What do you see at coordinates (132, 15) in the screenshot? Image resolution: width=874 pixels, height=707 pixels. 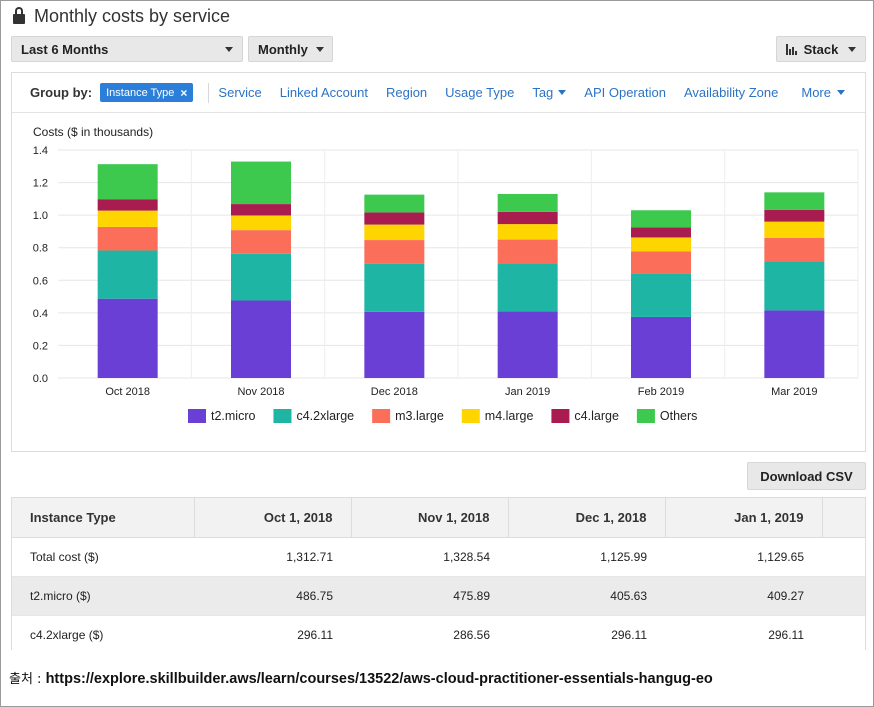 I see `page-title: Monthly costs by service` at bounding box center [132, 15].